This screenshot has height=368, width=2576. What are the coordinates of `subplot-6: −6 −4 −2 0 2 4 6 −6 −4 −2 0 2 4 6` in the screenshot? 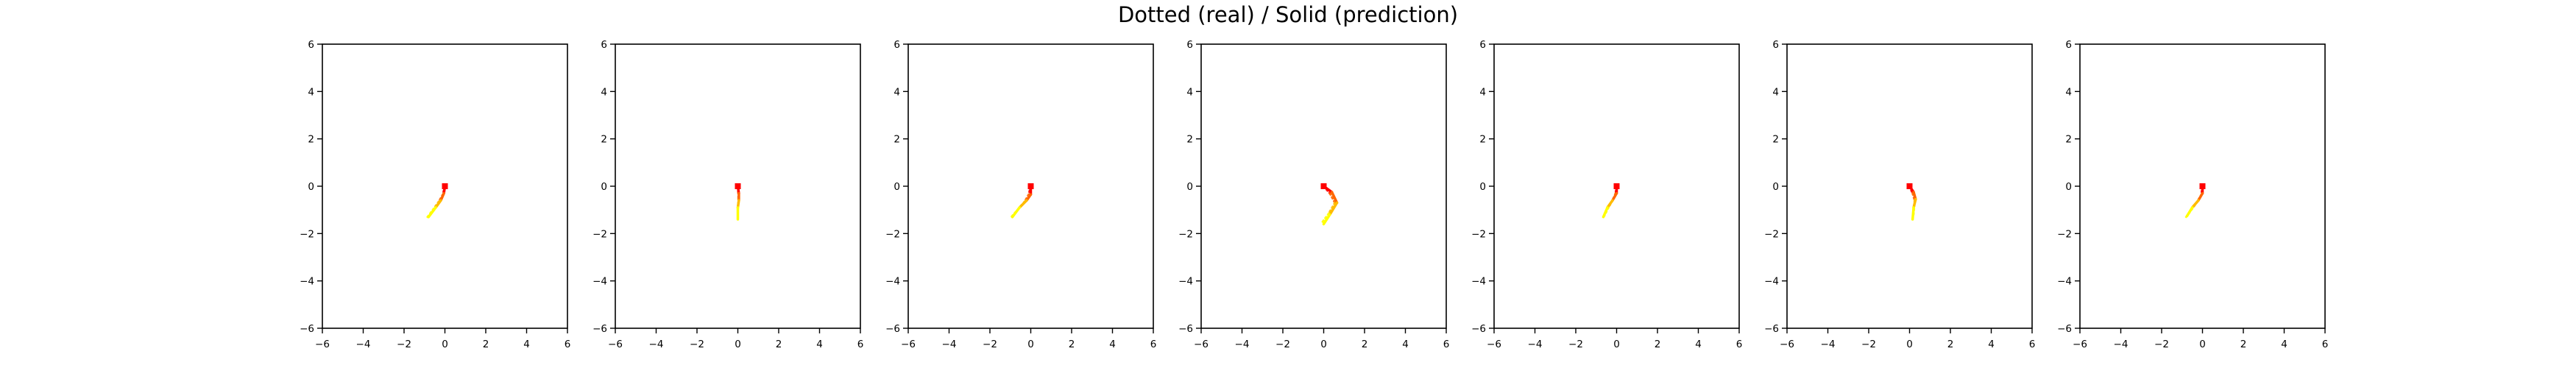 It's located at (1899, 195).